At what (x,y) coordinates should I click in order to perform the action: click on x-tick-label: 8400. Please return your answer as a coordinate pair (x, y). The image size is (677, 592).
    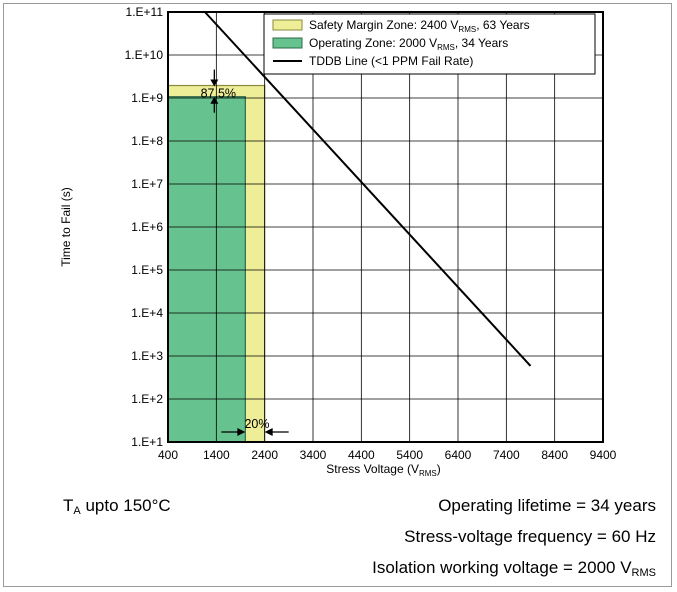
    Looking at the image, I should click on (554, 455).